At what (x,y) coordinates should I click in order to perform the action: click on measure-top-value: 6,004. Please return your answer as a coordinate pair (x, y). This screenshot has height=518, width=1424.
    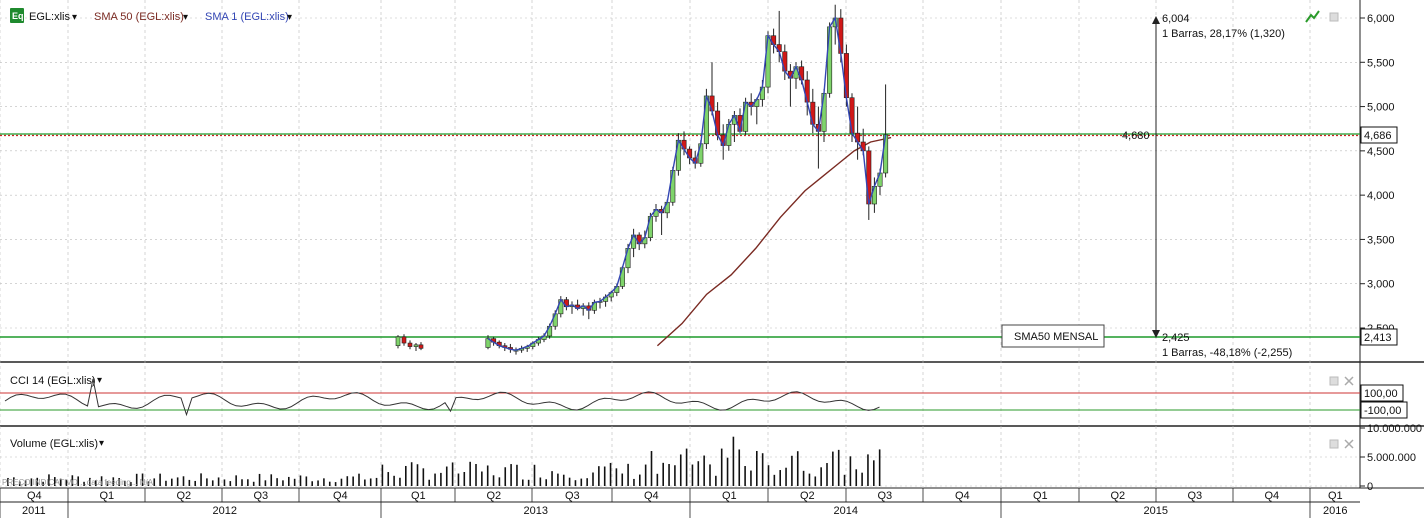
    Looking at the image, I should click on (1176, 19).